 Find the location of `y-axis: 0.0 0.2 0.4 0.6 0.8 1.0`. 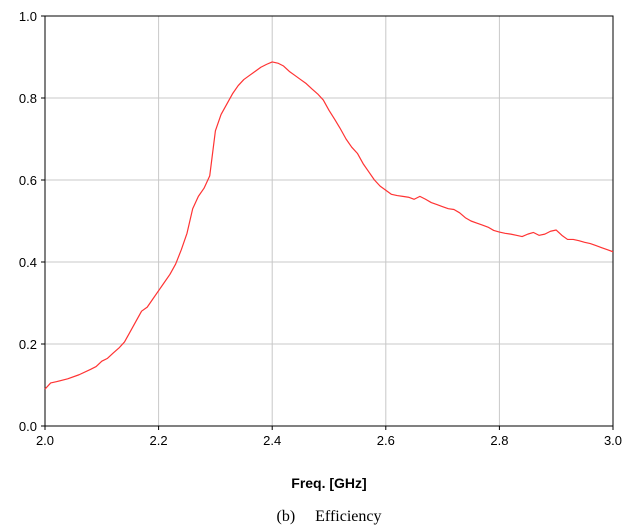

y-axis: 0.0 0.2 0.4 0.6 0.8 1.0 is located at coordinates (32, 221).